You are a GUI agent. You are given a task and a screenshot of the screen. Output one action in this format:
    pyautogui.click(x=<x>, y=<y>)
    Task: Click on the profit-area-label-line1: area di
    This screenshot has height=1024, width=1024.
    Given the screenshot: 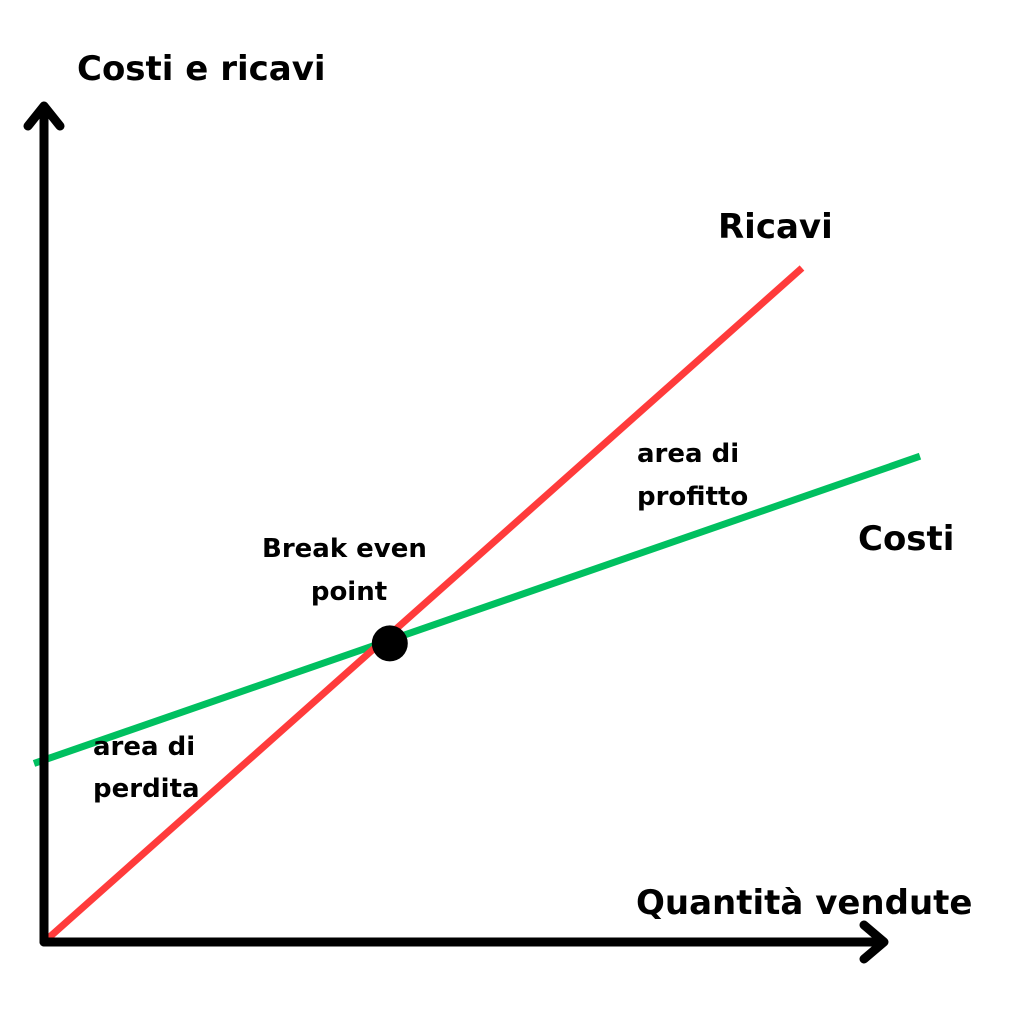 What is the action you would take?
    pyautogui.click(x=688, y=454)
    